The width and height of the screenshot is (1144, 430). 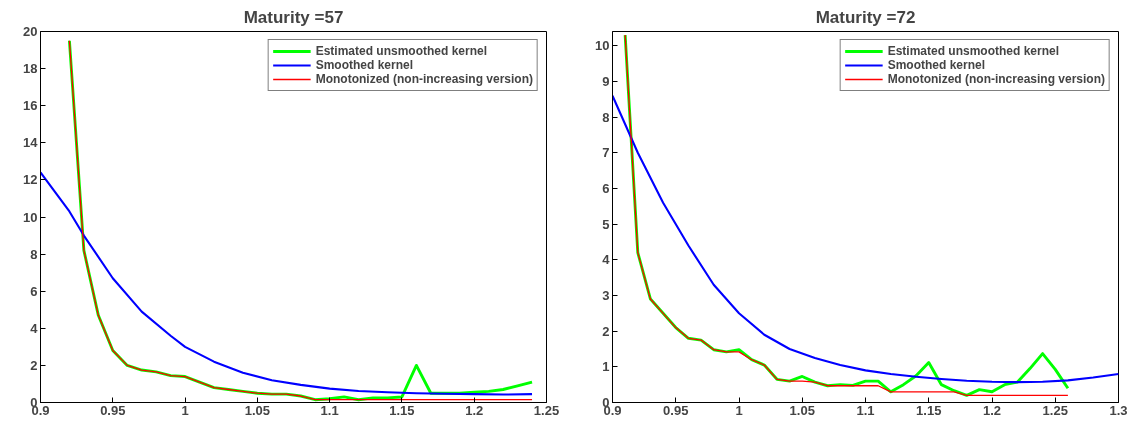 I want to click on chart-title: Maturity =57, so click(x=293, y=17).